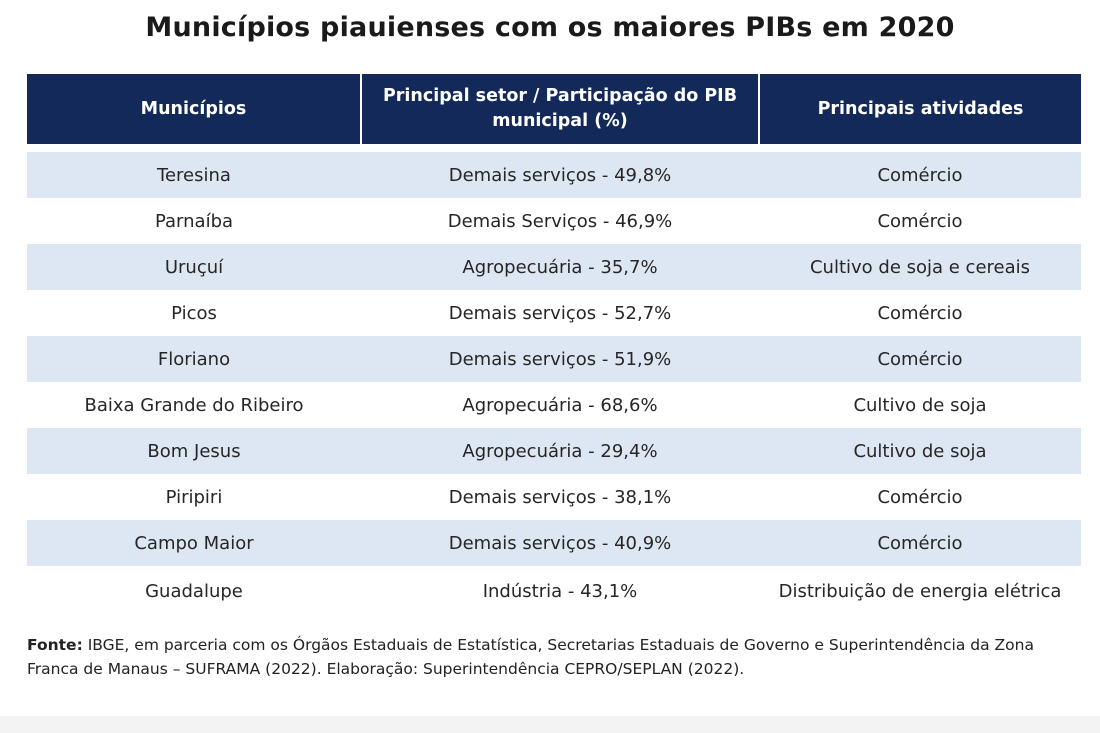  Describe the element at coordinates (560, 451) in the screenshot. I see `cell-setor: Agropecuária - 29,4%` at that location.